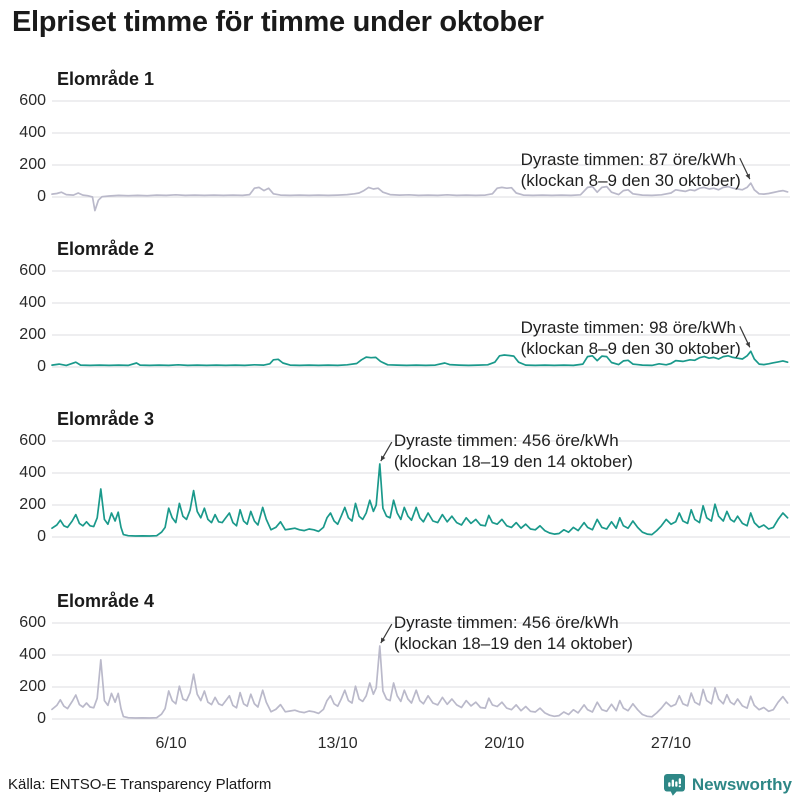  Describe the element at coordinates (106, 418) in the screenshot. I see `panel-title: Elområde 3` at that location.